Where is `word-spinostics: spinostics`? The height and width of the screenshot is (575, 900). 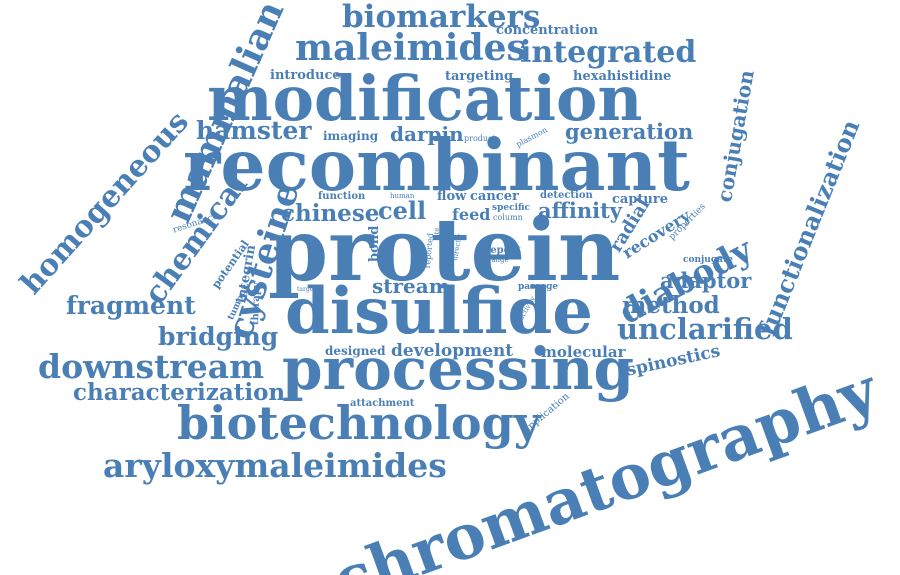 word-spinostics: spinostics is located at coordinates (673, 361).